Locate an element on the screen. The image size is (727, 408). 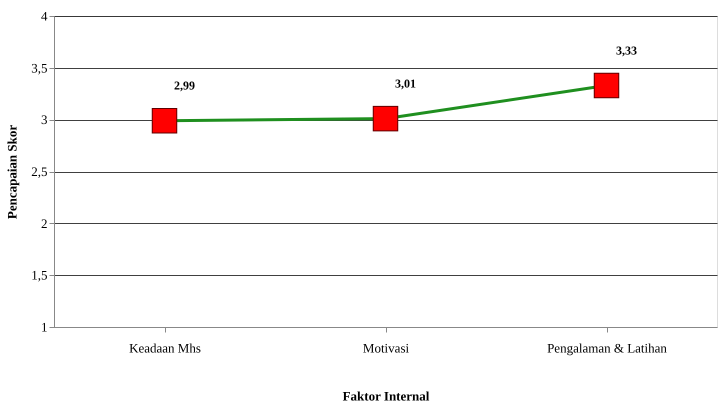
y-tick-label: 1,5 is located at coordinates (39, 275).